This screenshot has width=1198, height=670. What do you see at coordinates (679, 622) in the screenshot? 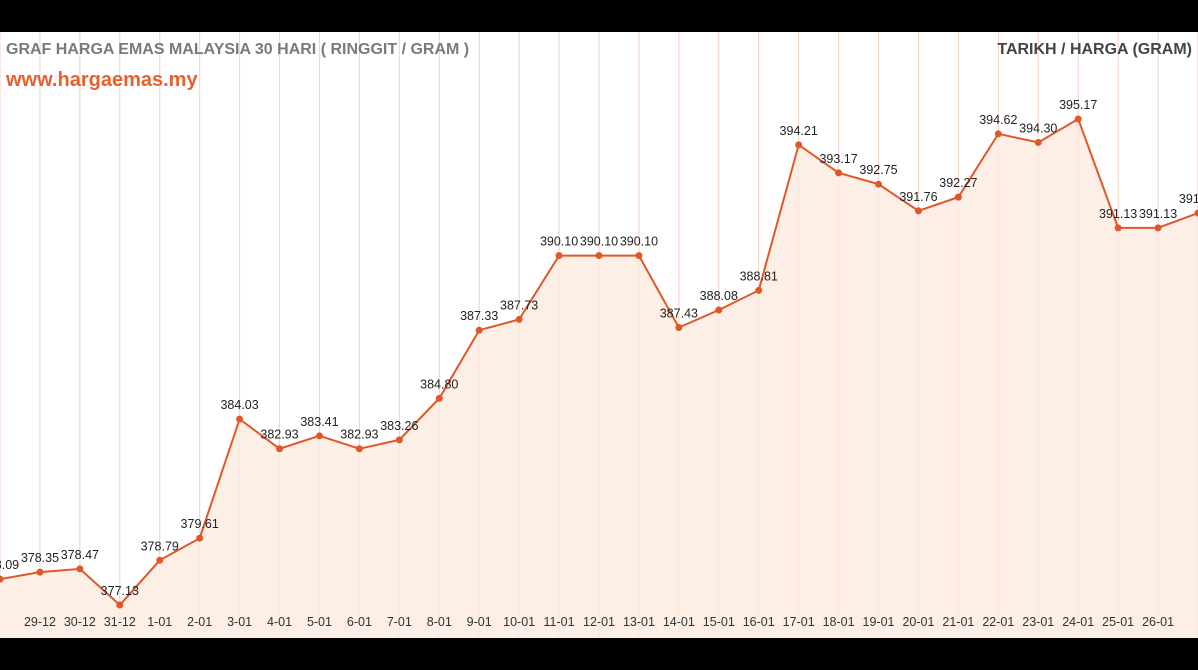
I see `x-tick-label: 14-01` at bounding box center [679, 622].